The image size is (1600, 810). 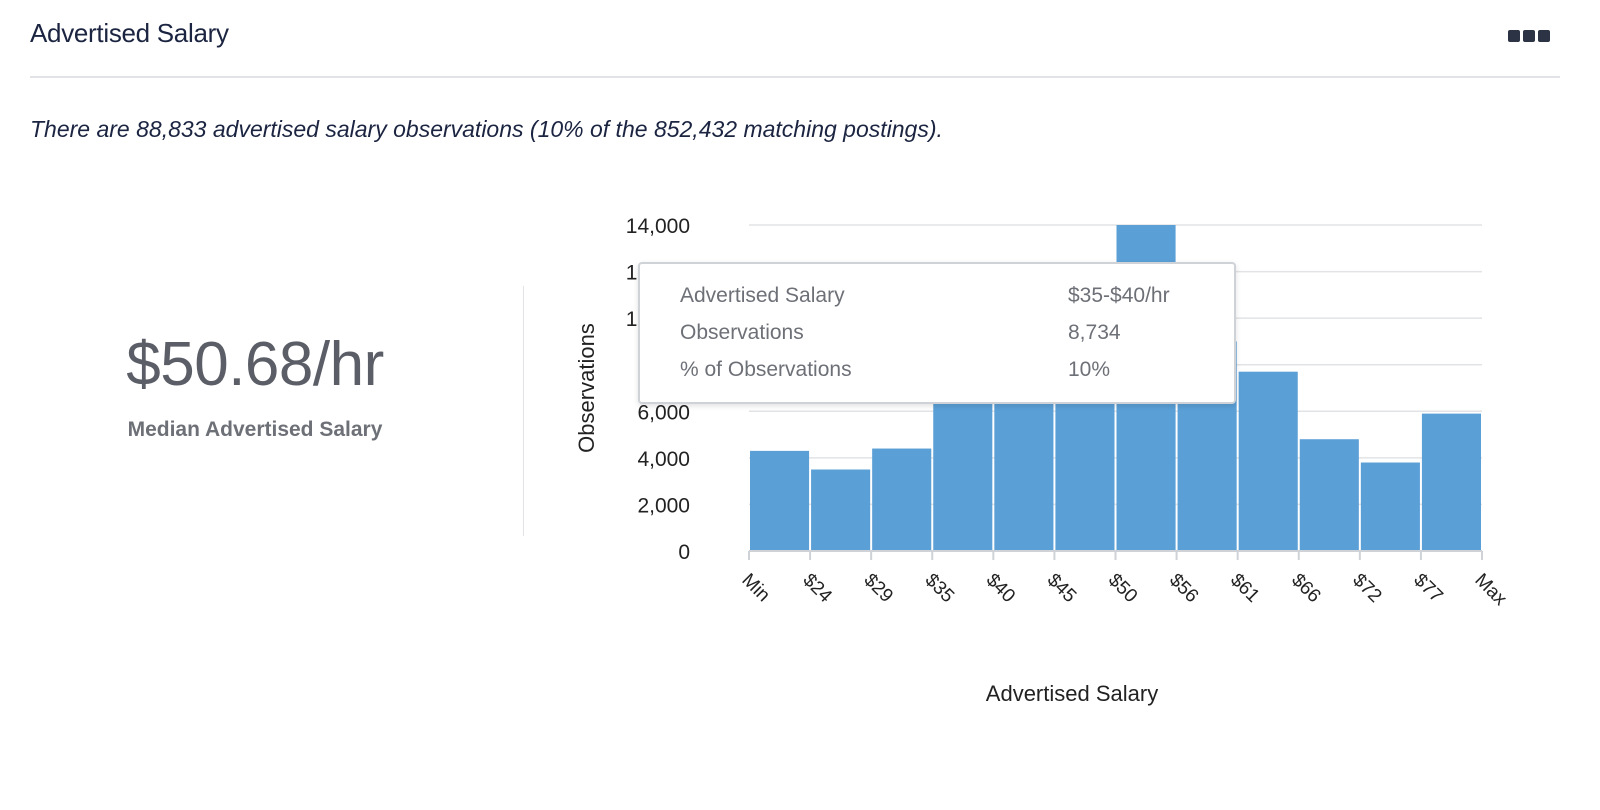 What do you see at coordinates (695, 129) in the screenshot?
I see `summary-postings: 852,432` at bounding box center [695, 129].